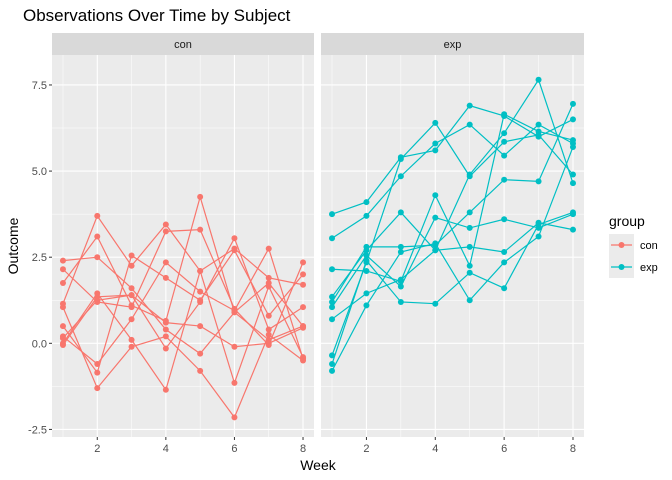  Describe the element at coordinates (303, 449) in the screenshot. I see `x-tick-label: 8` at that location.